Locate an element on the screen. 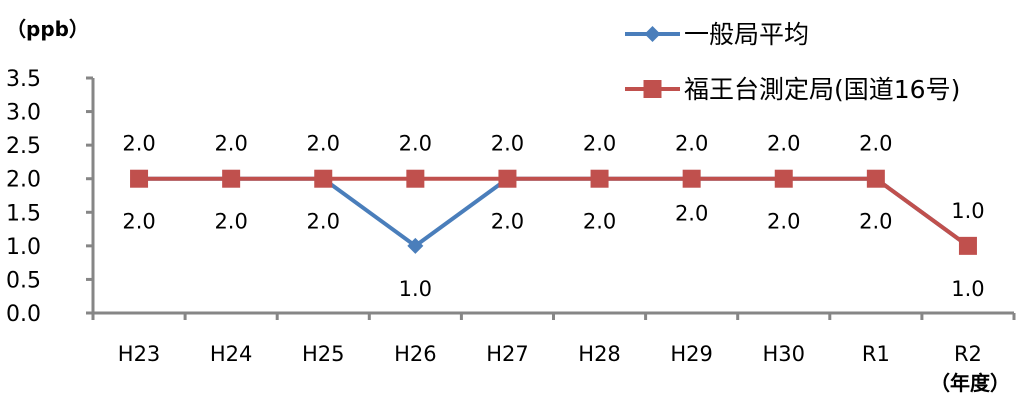  x-tick-label: H29 is located at coordinates (691, 354).